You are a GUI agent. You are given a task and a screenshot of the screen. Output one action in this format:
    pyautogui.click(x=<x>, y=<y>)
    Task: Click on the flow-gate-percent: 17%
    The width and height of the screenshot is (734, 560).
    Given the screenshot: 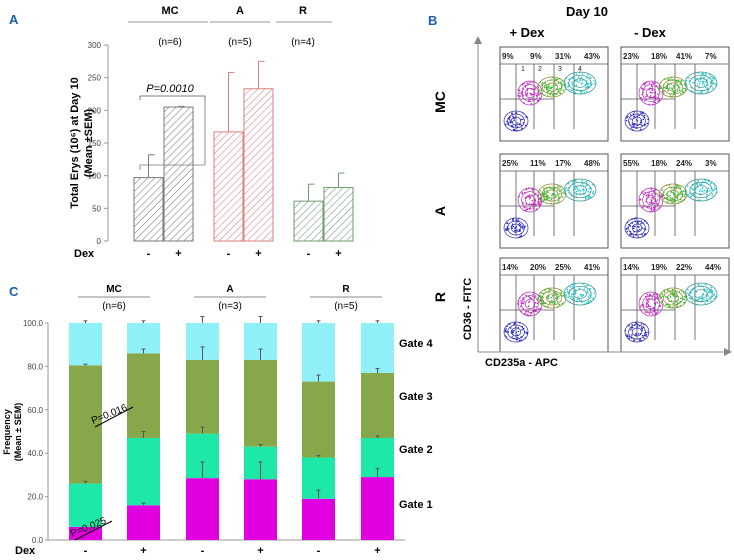 What is the action you would take?
    pyautogui.click(x=563, y=163)
    